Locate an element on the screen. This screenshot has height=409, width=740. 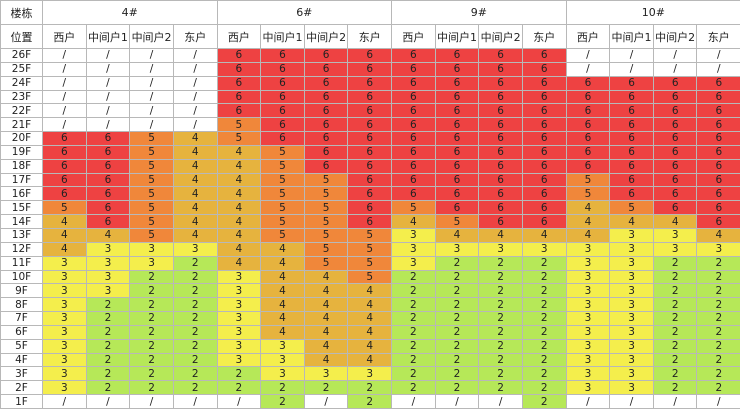
floor-label: 9F is located at coordinates (22, 291).